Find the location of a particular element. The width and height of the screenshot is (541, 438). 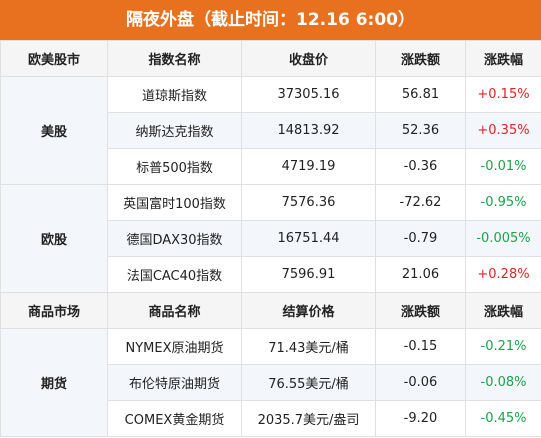

price-value: 4719.19 is located at coordinates (308, 166).